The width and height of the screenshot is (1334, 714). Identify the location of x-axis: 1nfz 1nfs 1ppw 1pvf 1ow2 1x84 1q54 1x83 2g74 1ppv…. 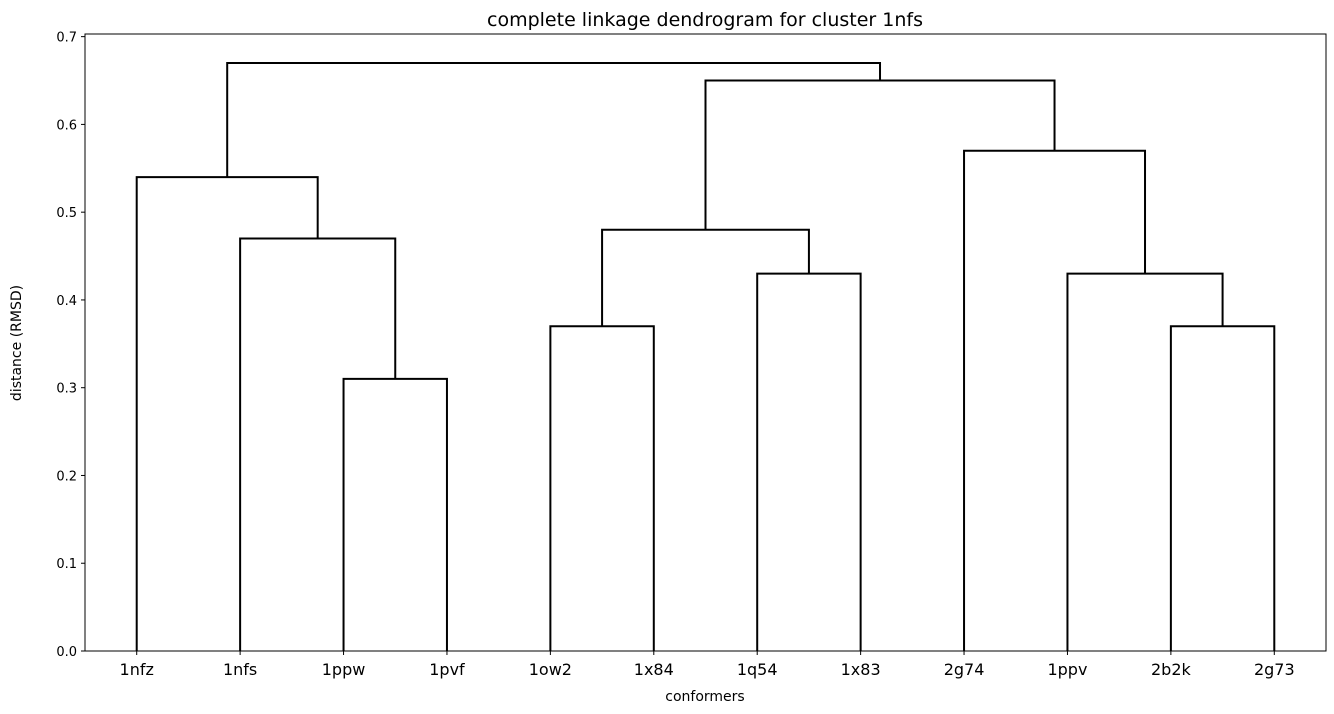
(707, 665).